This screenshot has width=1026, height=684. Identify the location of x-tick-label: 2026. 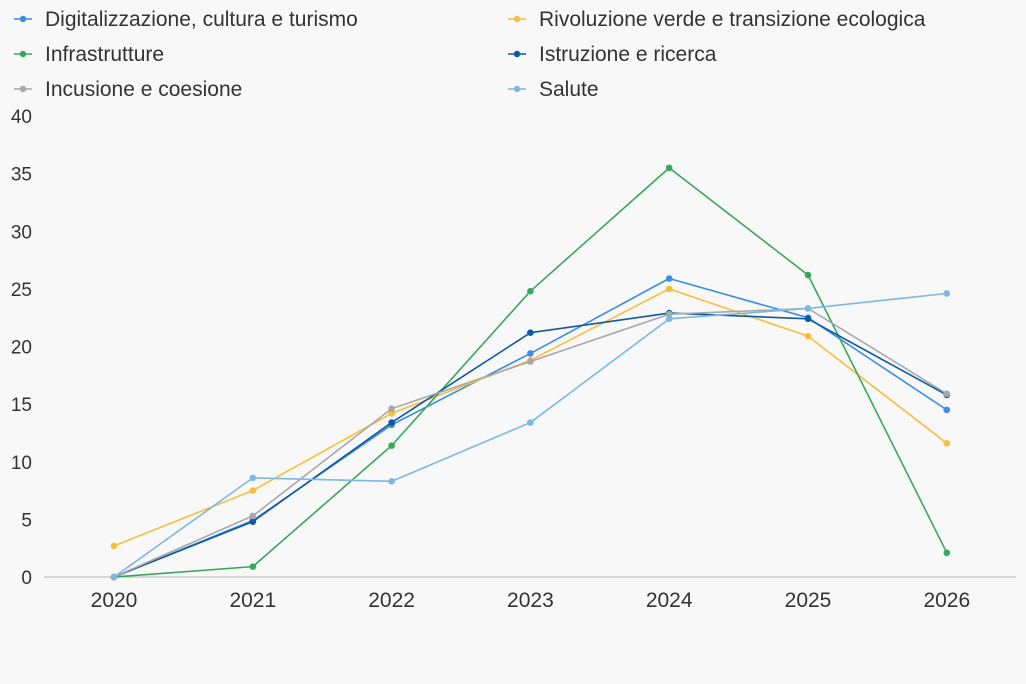
(946, 600).